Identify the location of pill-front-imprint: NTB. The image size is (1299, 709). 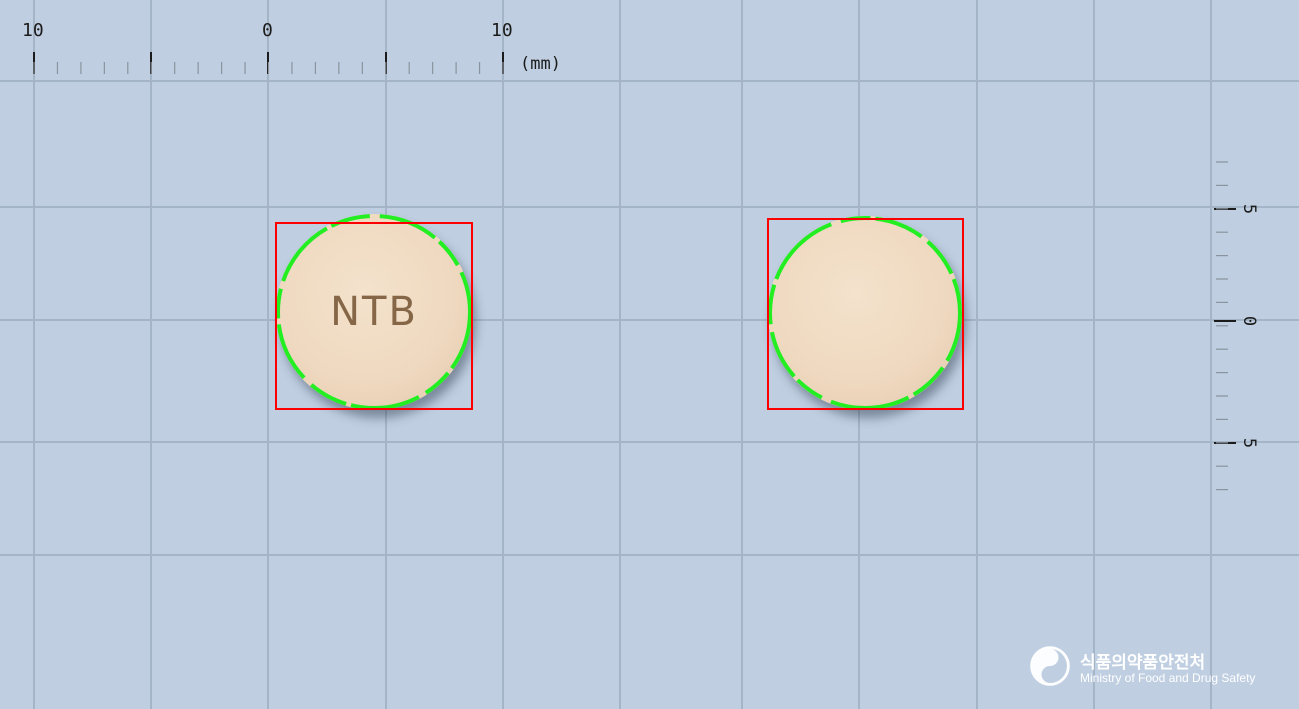
(374, 312).